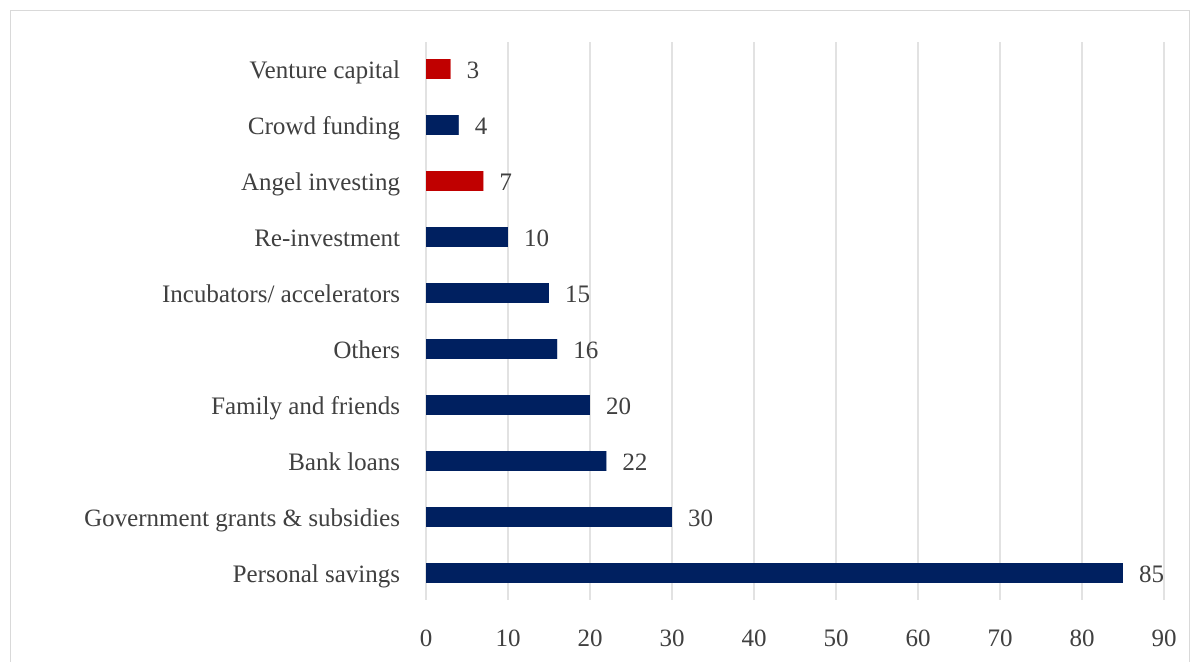 The height and width of the screenshot is (662, 1200). What do you see at coordinates (536, 238) in the screenshot?
I see `data-label: 10` at bounding box center [536, 238].